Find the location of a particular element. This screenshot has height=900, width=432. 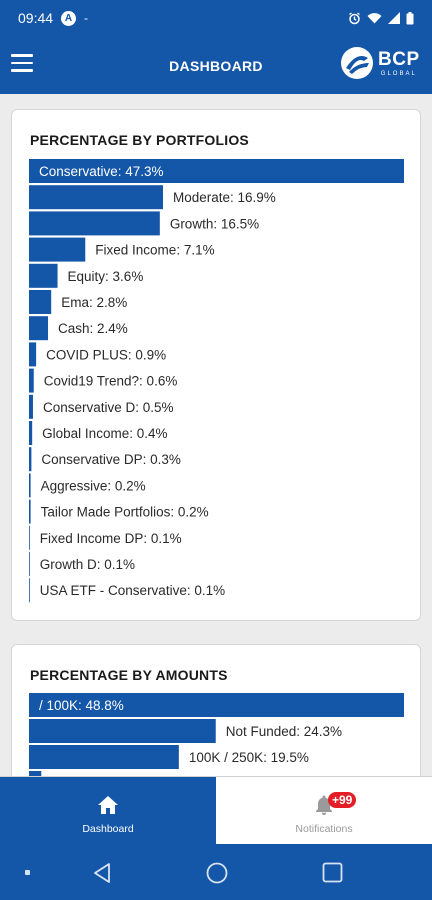

nav-notifications-label: Notifications is located at coordinates (324, 829).